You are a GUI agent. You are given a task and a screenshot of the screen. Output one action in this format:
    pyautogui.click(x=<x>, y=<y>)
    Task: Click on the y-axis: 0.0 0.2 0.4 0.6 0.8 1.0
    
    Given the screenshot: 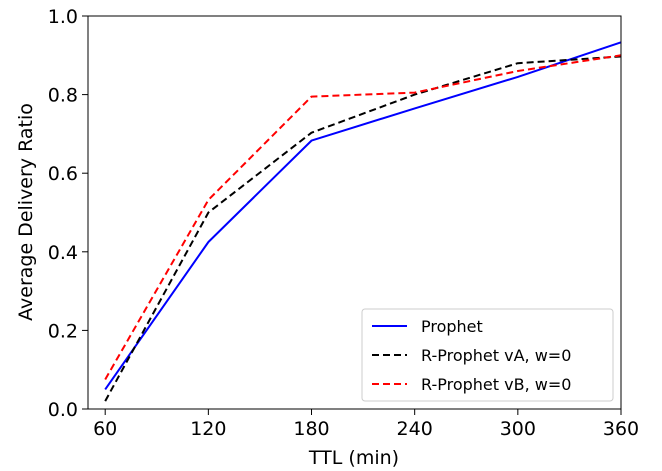 What is the action you would take?
    pyautogui.click(x=68, y=213)
    